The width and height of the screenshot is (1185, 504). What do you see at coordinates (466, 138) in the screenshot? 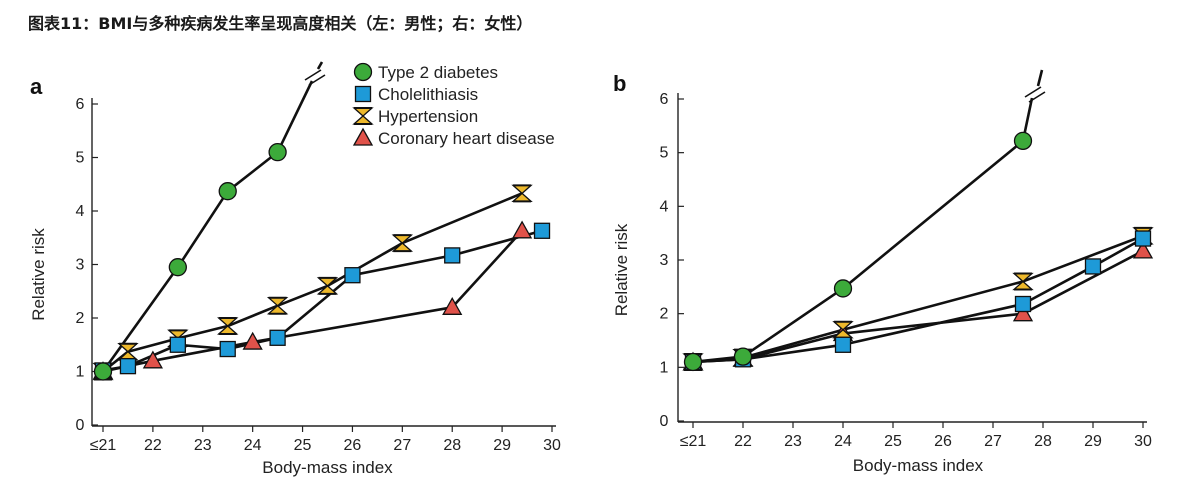
I see `legend-entry: Coronary heart disease` at bounding box center [466, 138].